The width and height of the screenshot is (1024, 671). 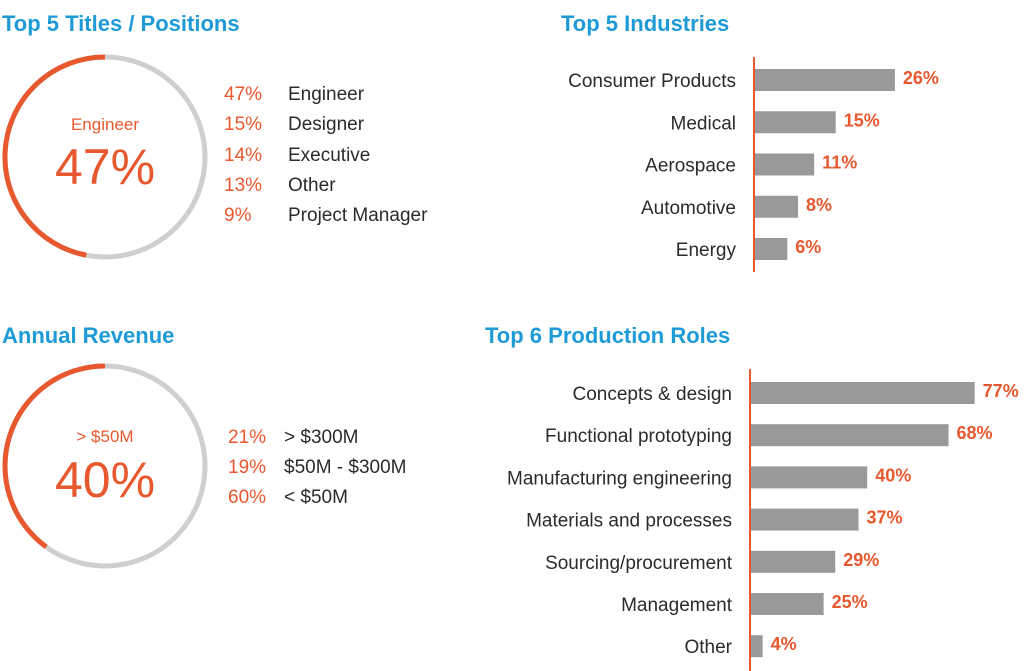 I want to click on value-label: 40%, so click(x=893, y=475).